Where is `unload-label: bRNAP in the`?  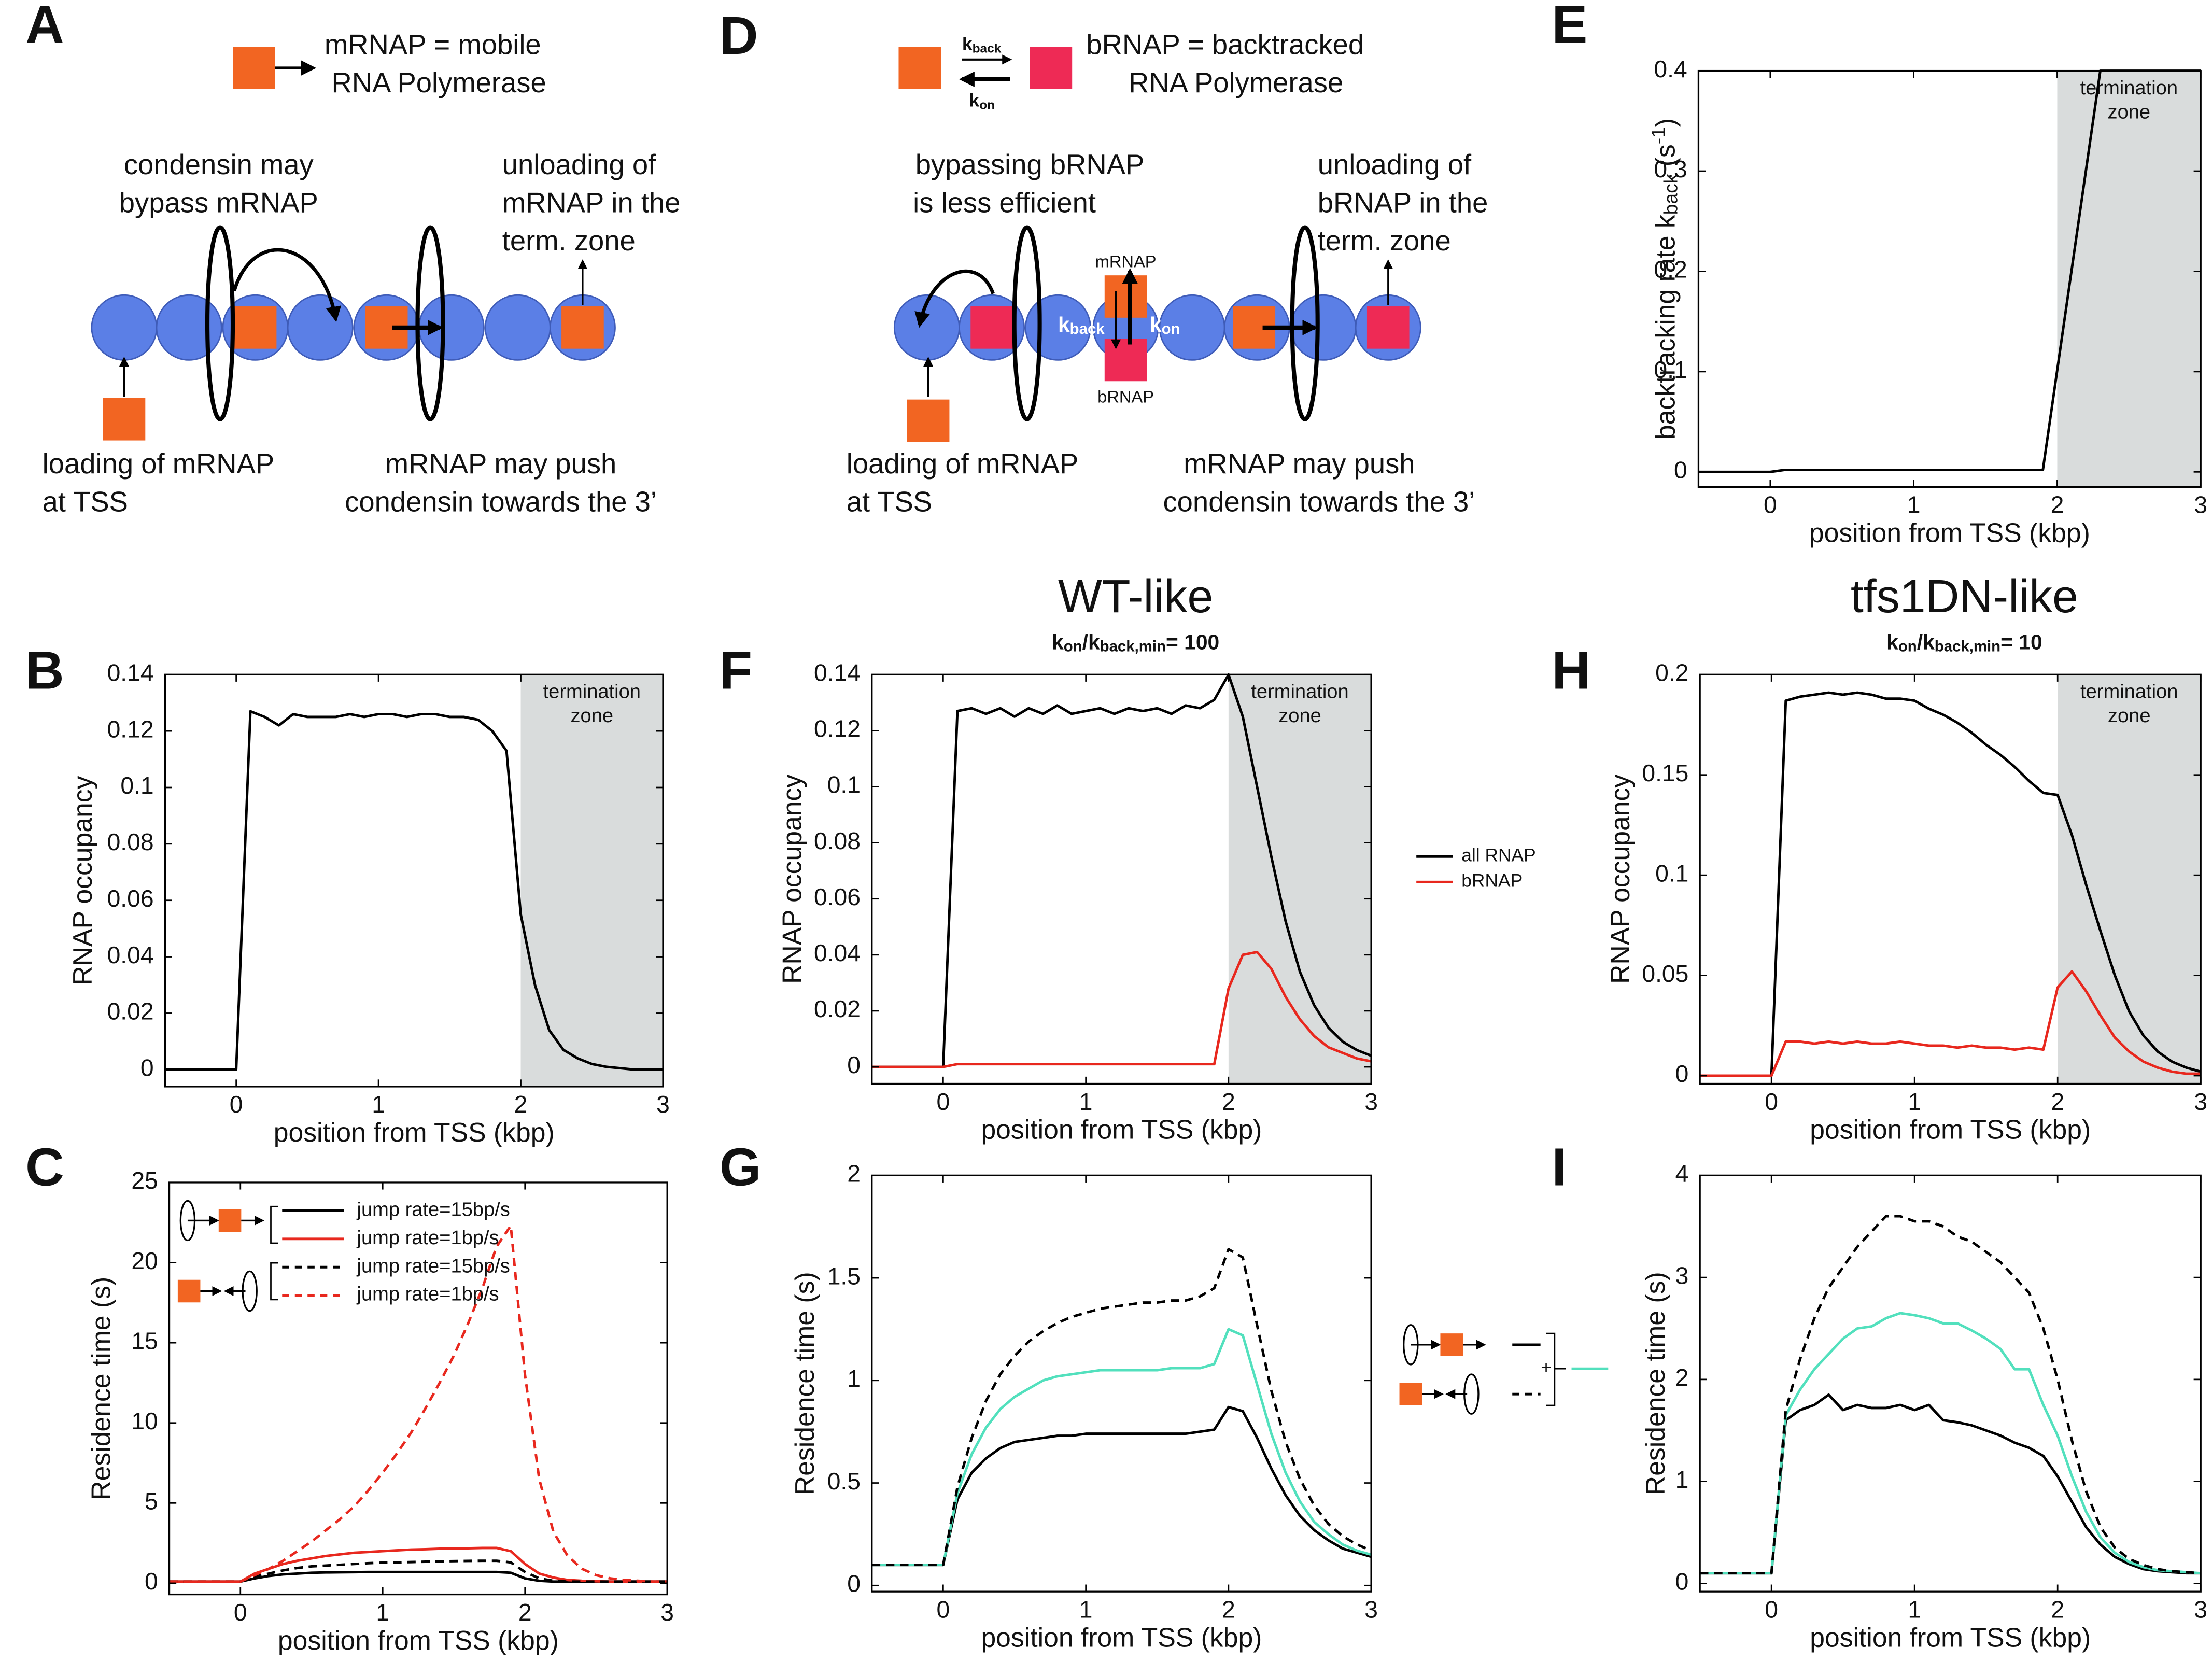
unload-label: bRNAP in the is located at coordinates (1403, 202).